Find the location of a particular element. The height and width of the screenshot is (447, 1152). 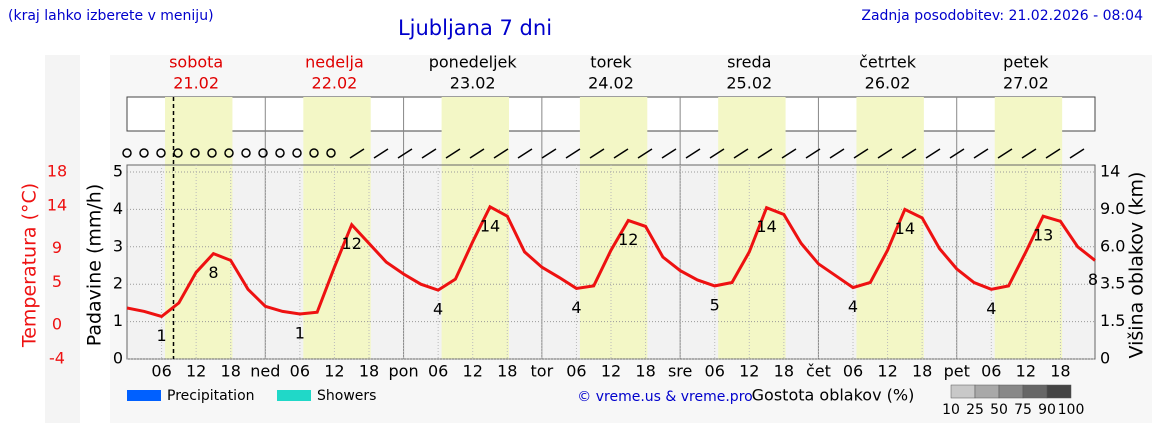

day-name: četrtek is located at coordinates (888, 62).